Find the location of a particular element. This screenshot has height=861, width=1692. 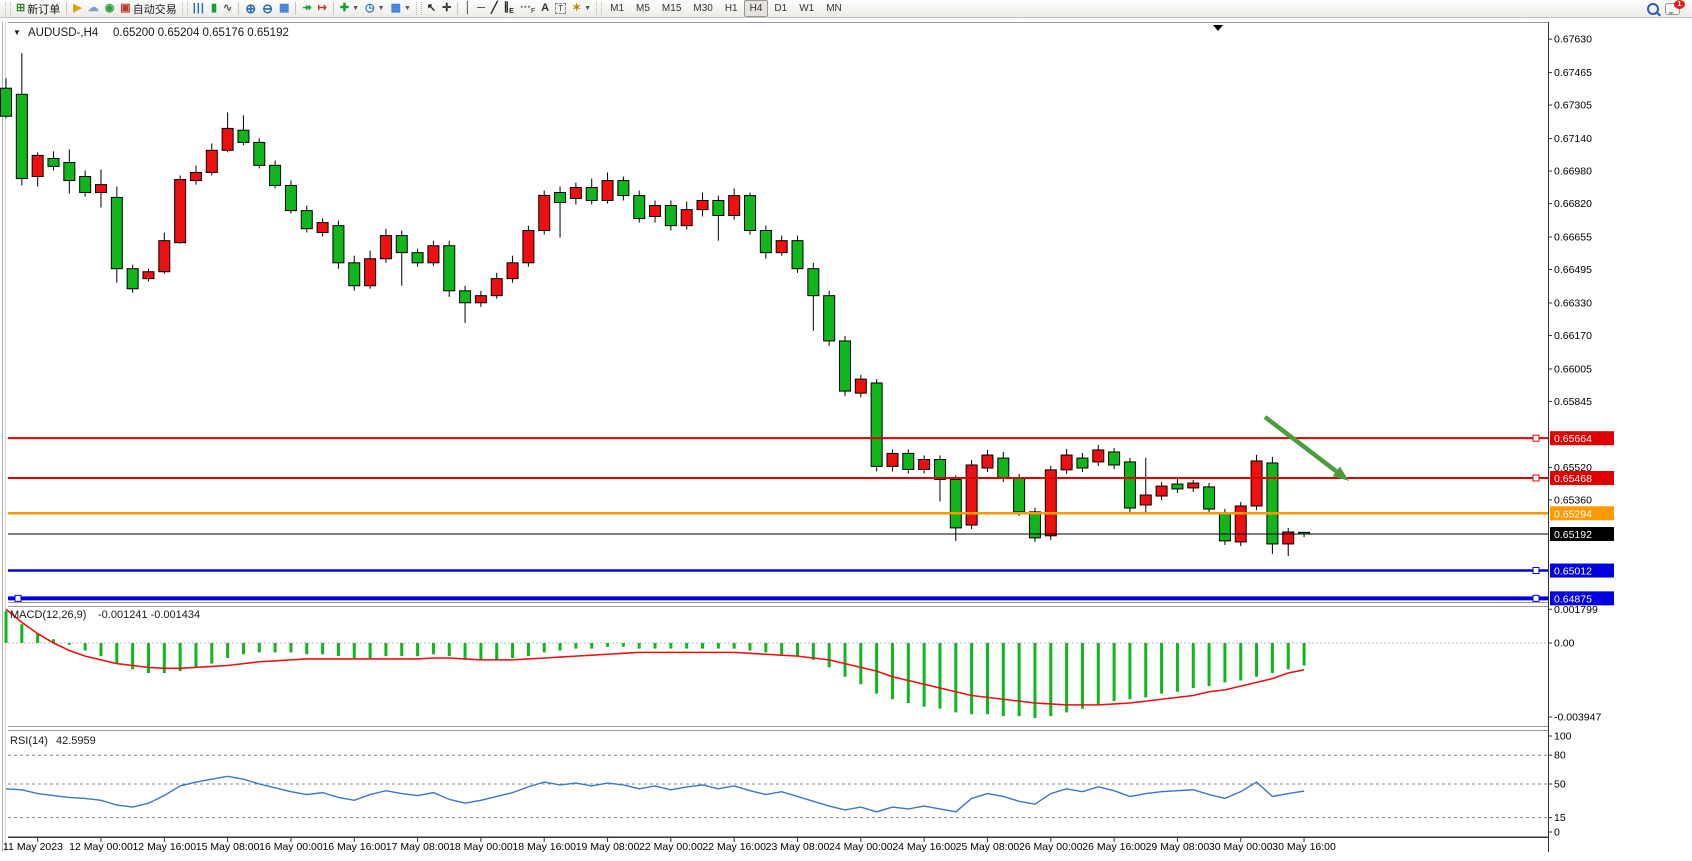

template-button: ▩ ▼ is located at coordinates (401, 9).